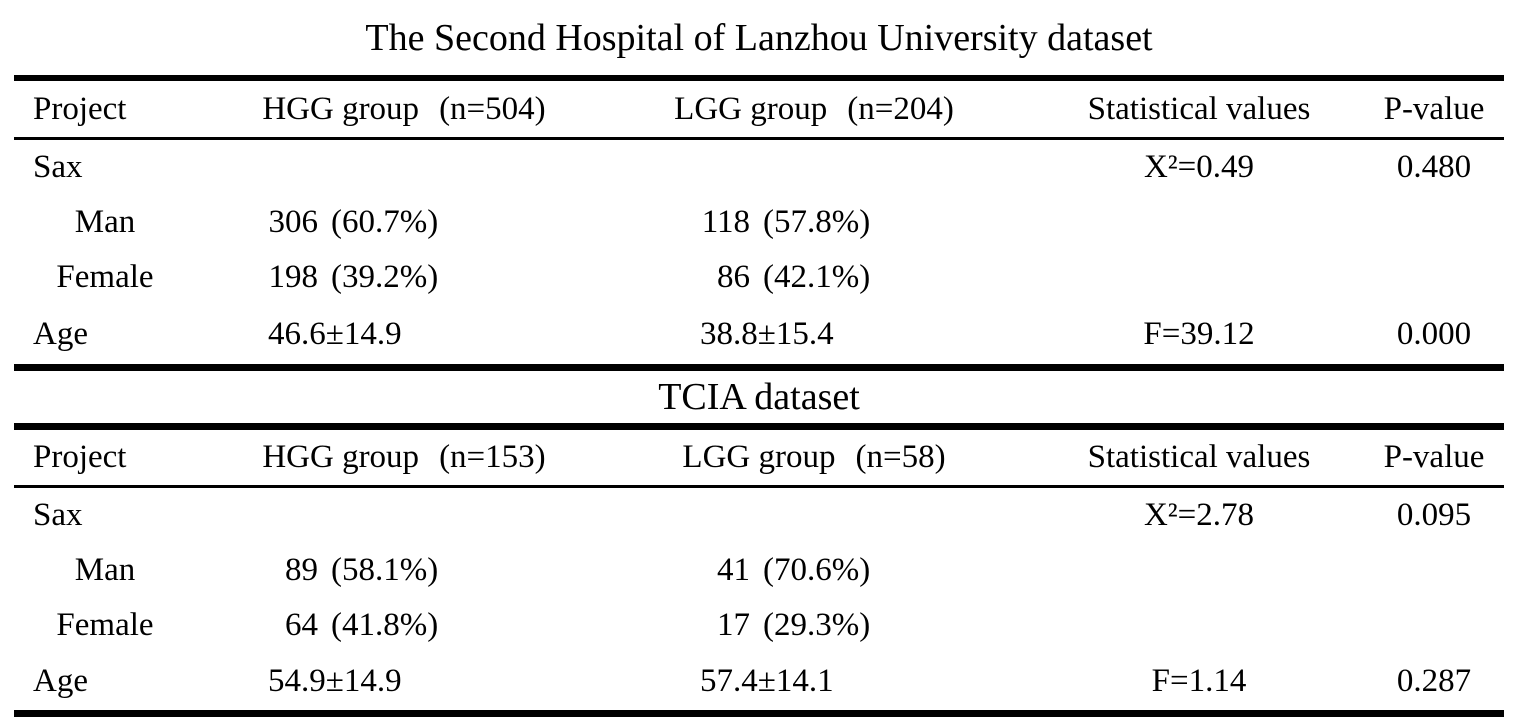 The height and width of the screenshot is (724, 1518). Describe the element at coordinates (1199, 515) in the screenshot. I see `stat-value: X²=2.78` at that location.